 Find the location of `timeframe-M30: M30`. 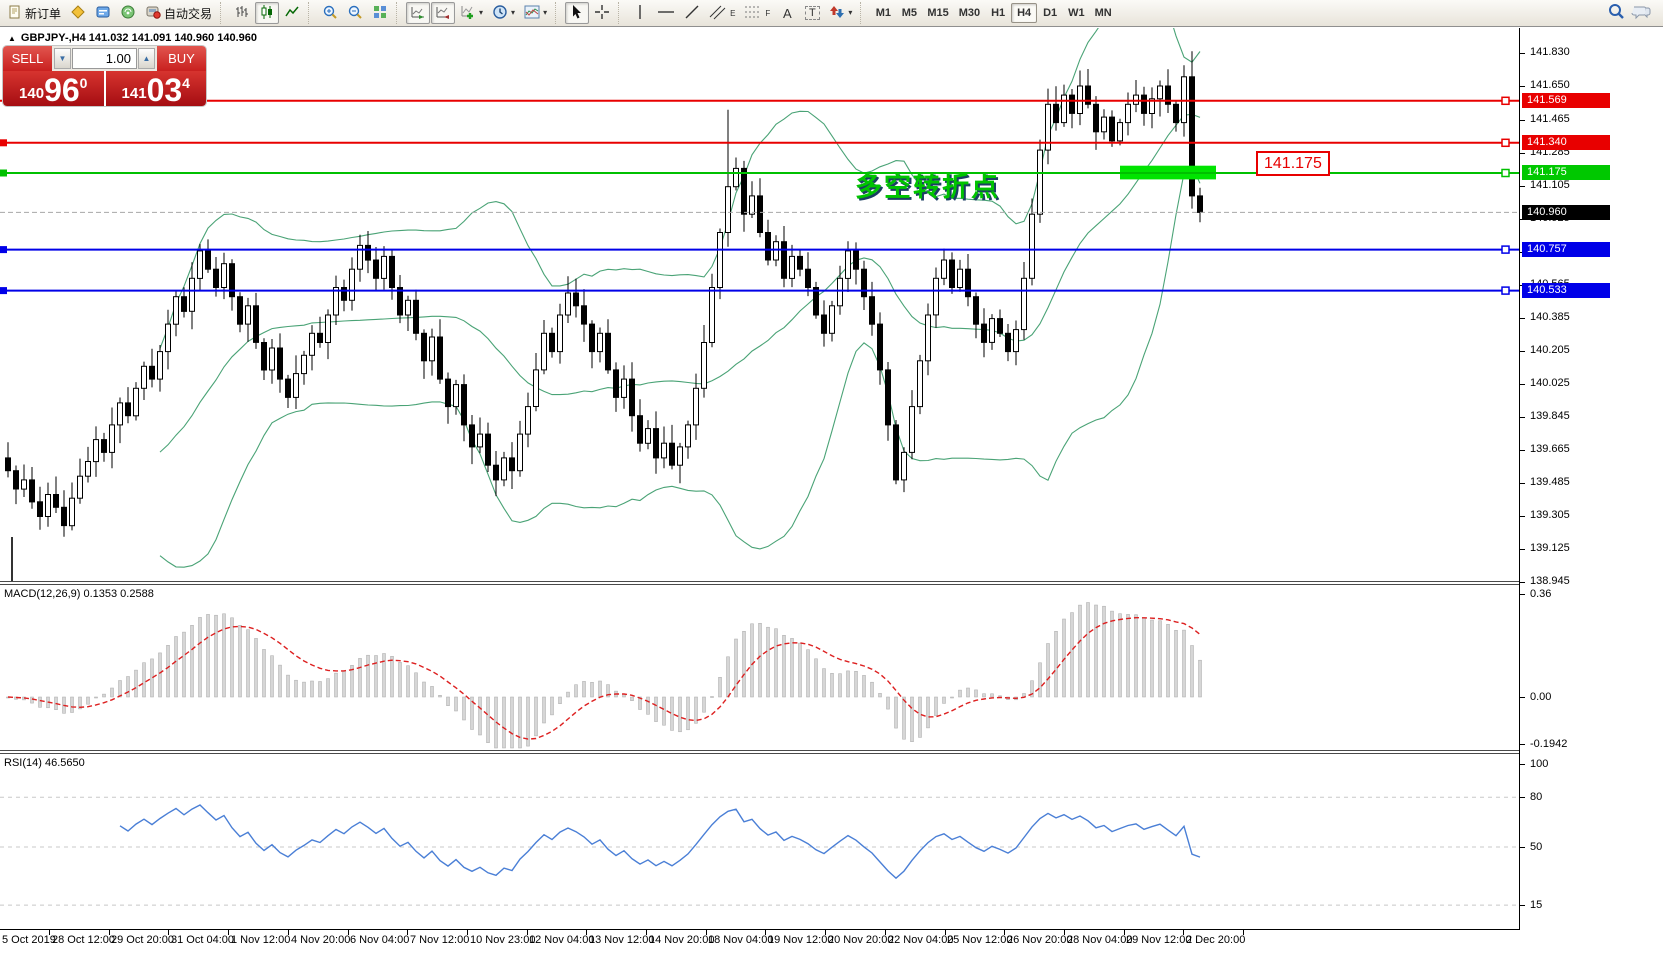

timeframe-M30: M30 is located at coordinates (969, 13).